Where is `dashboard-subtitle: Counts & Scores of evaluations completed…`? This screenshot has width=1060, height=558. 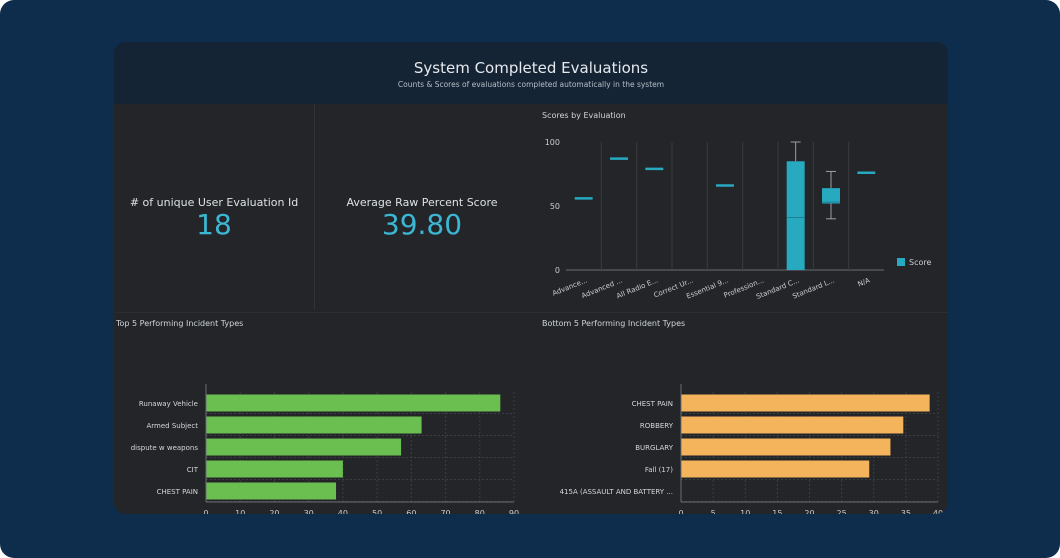 dashboard-subtitle: Counts & Scores of evaluations completed… is located at coordinates (531, 84).